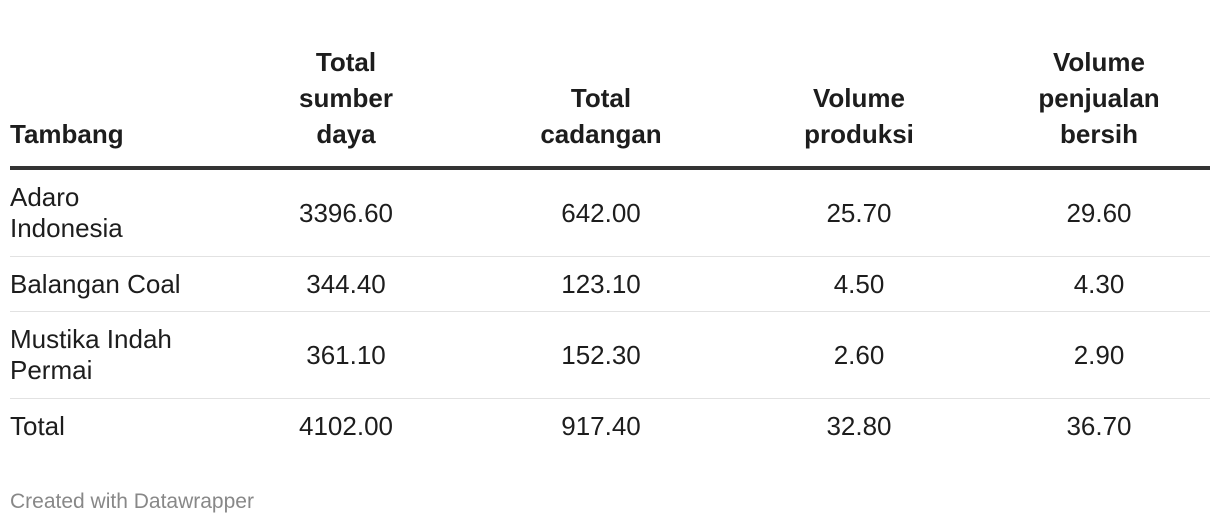  Describe the element at coordinates (67, 134) in the screenshot. I see `column-header-label: Tambang` at that location.